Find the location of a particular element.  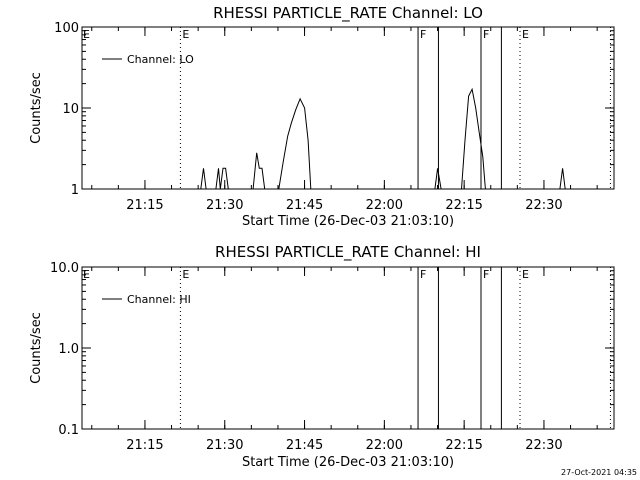

y-tick-label: 100 is located at coordinates (66, 28).